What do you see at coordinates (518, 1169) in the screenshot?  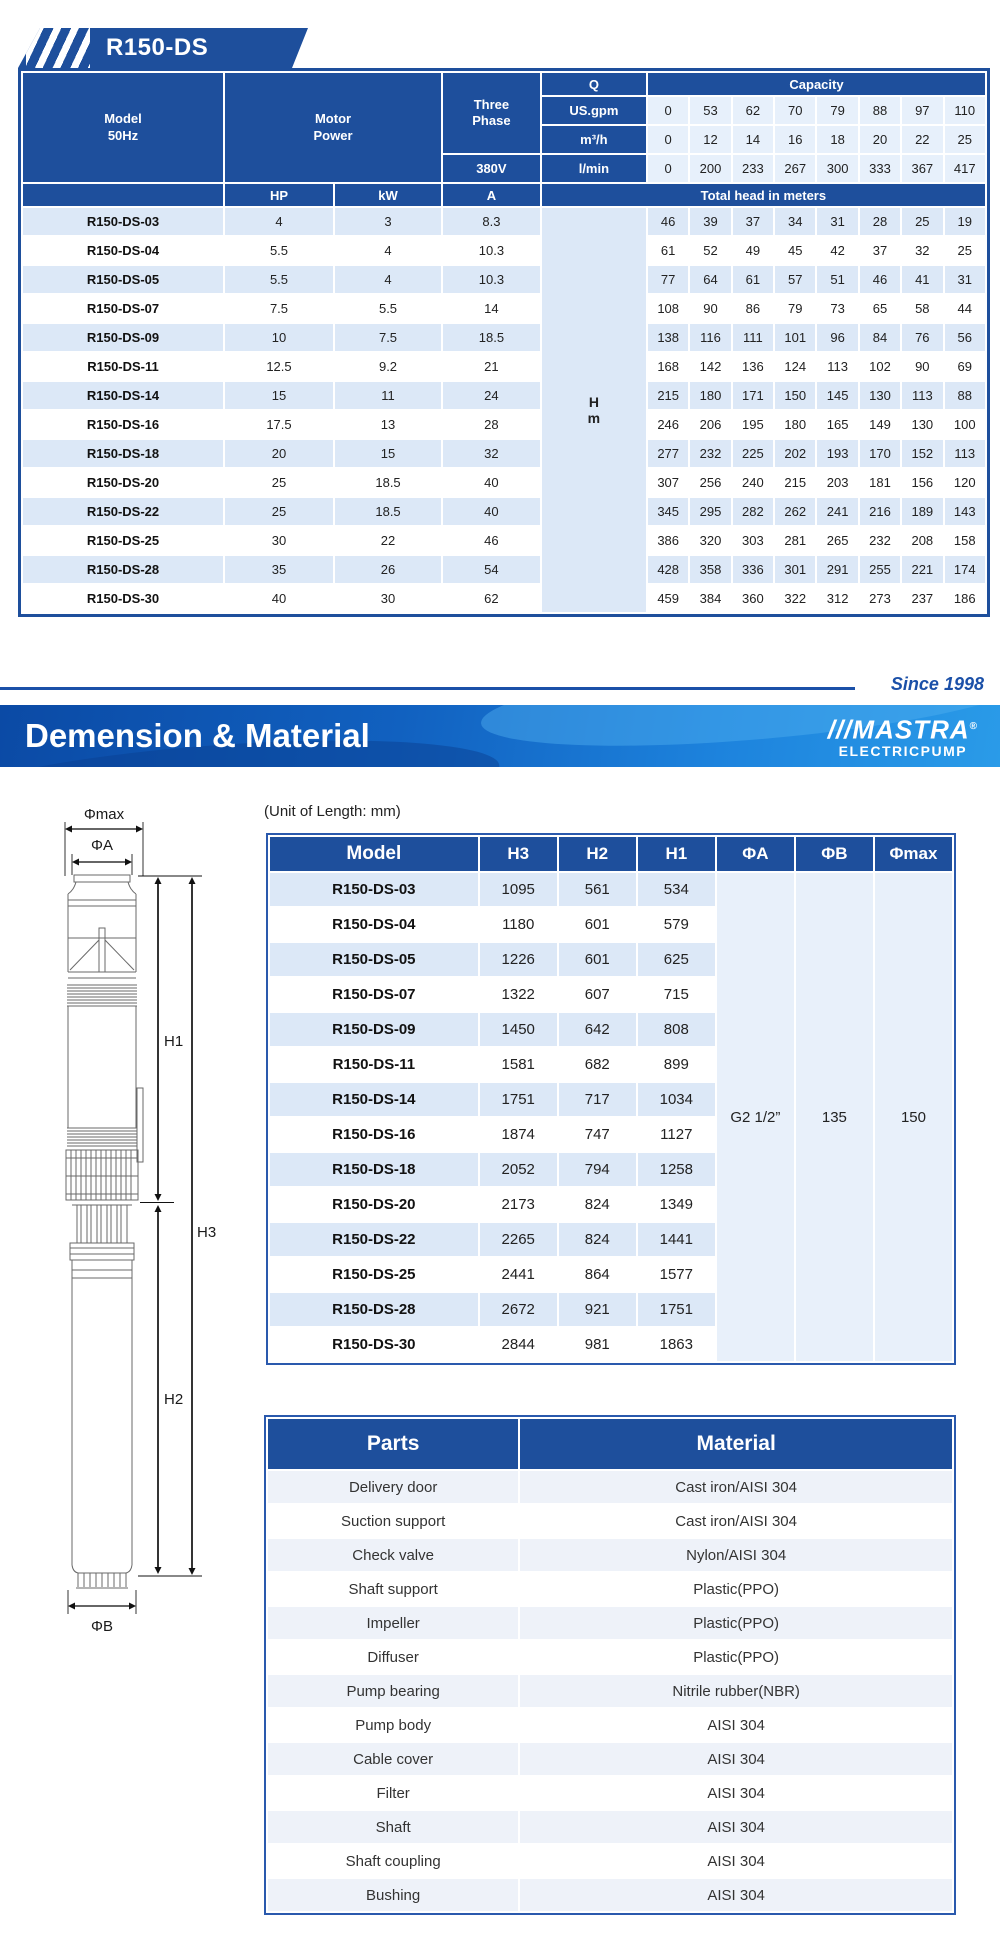 I see `h3-cell: 2052` at bounding box center [518, 1169].